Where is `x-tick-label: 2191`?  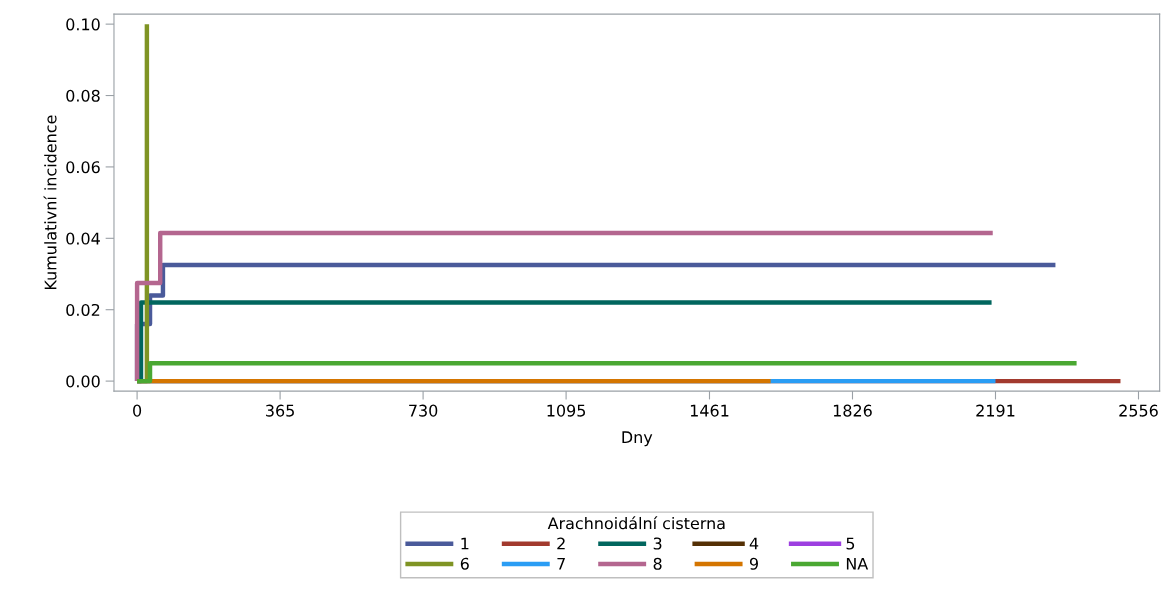 x-tick-label: 2191 is located at coordinates (995, 410).